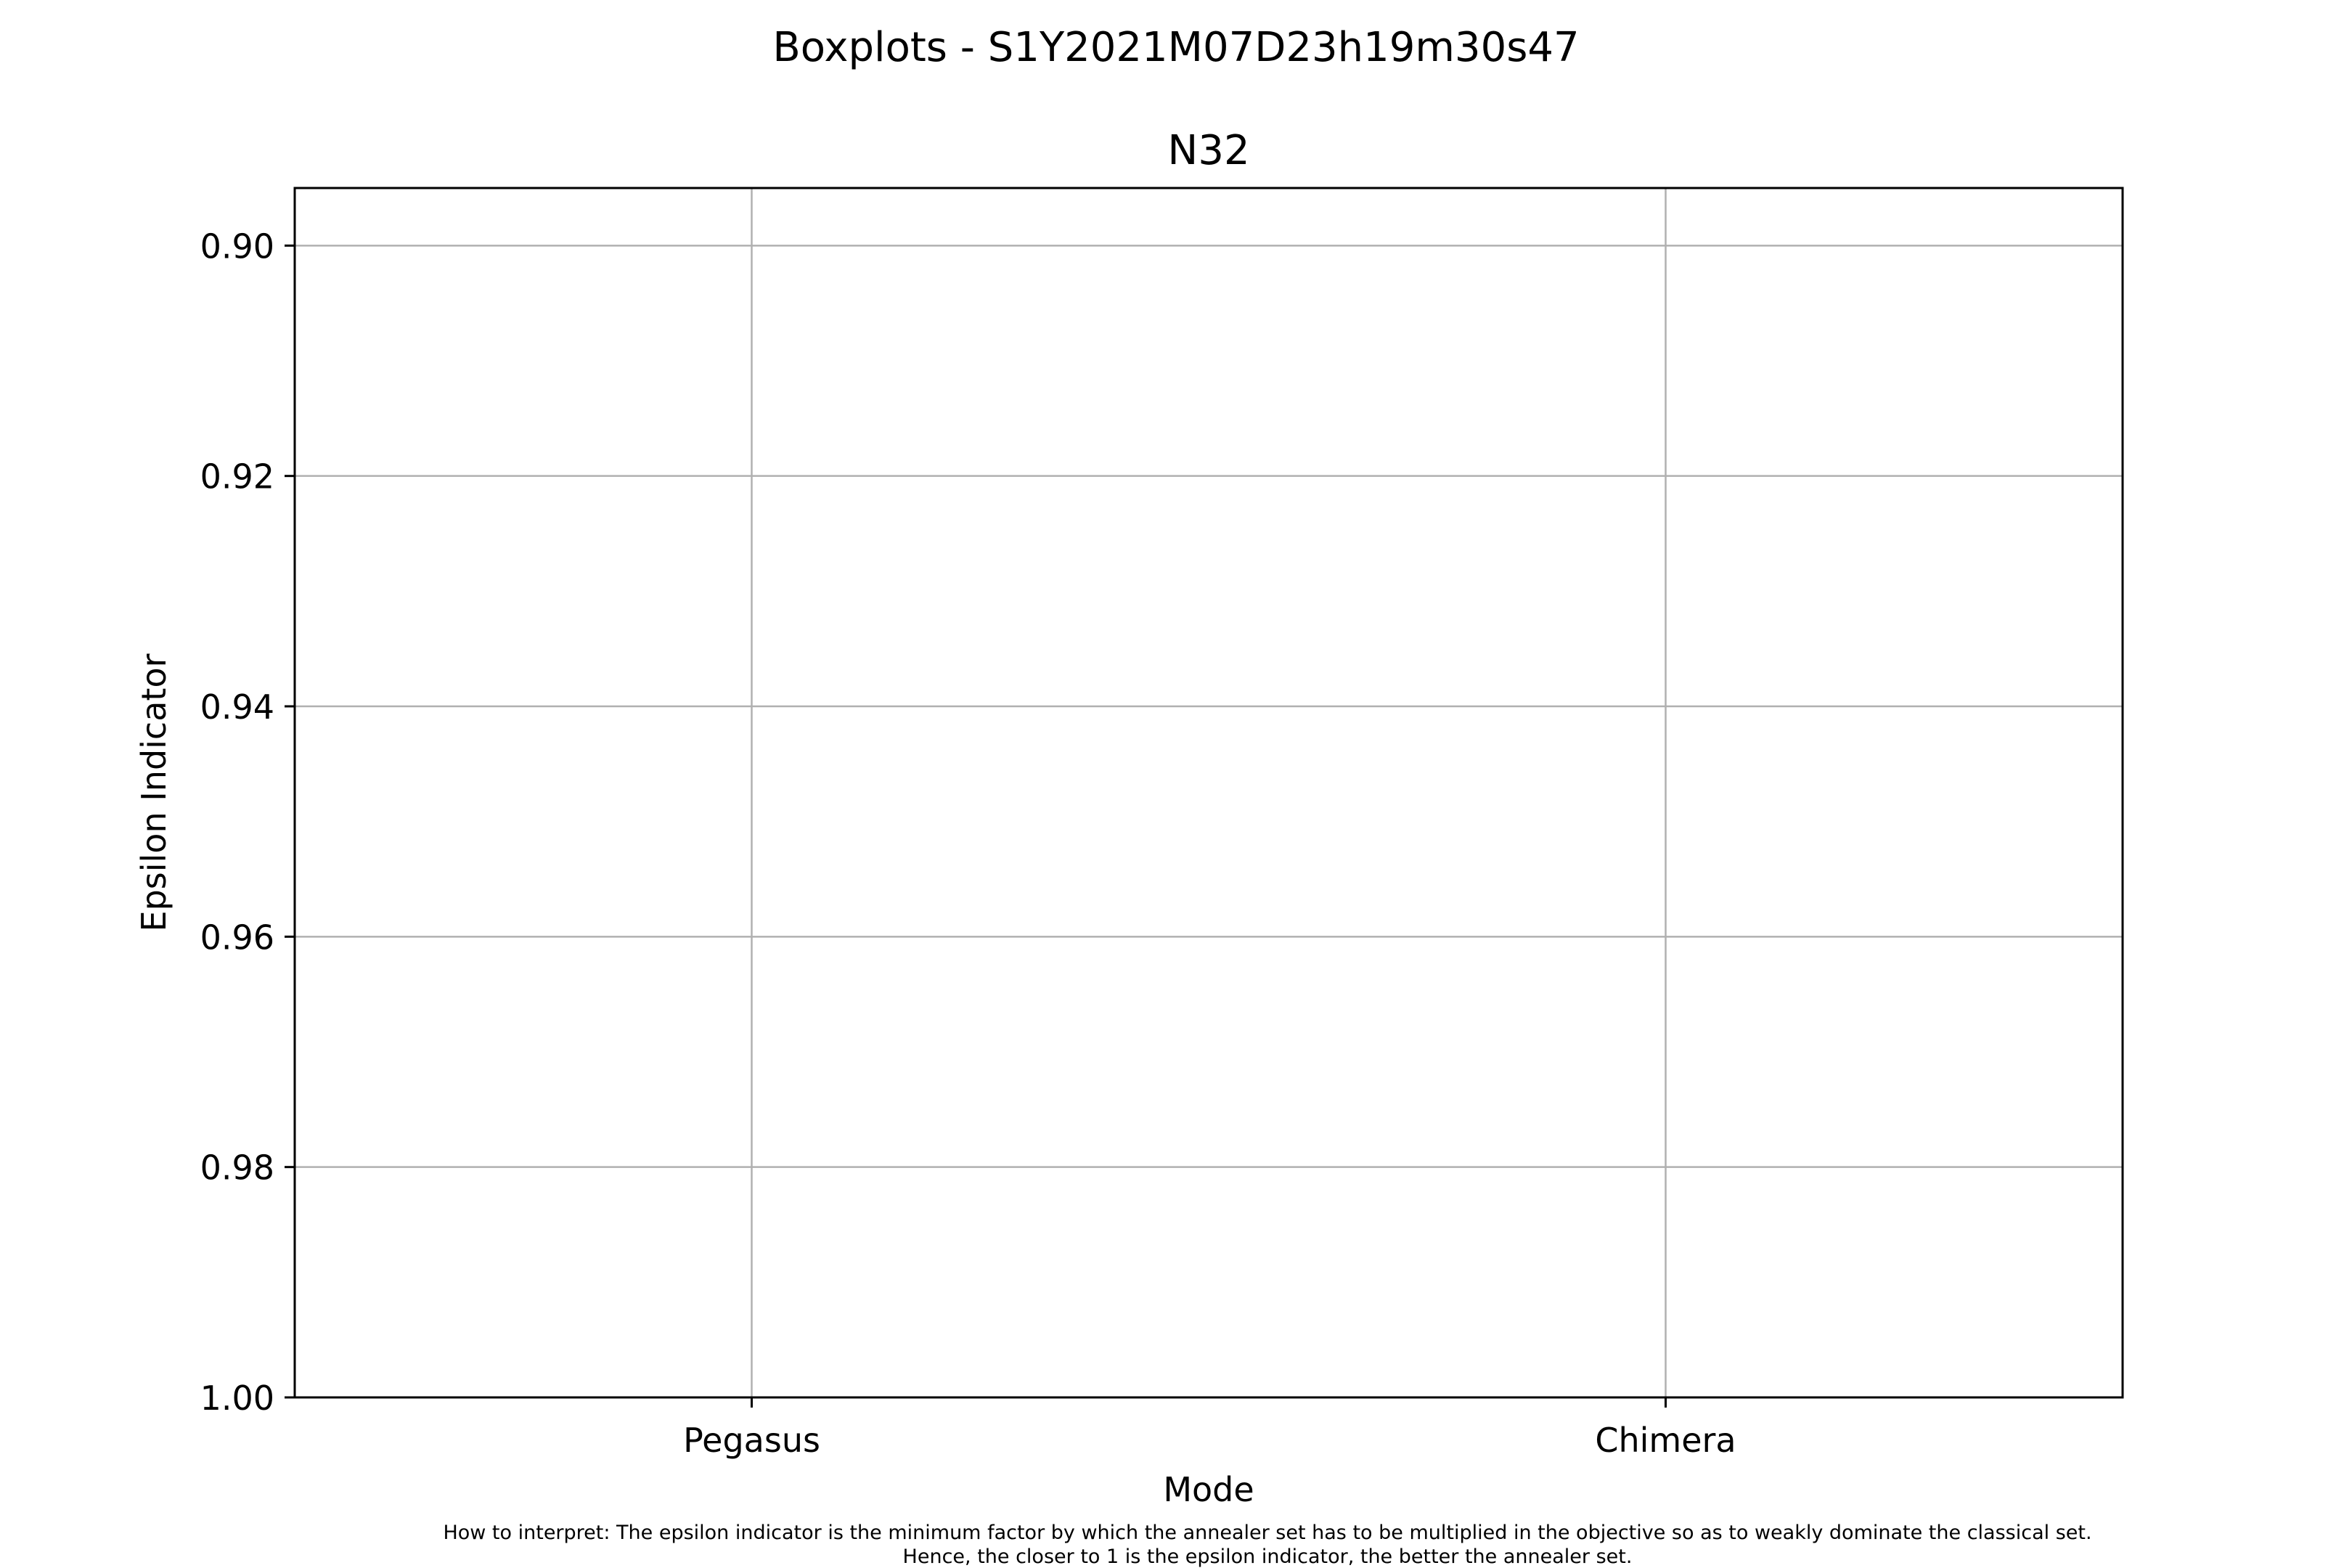  What do you see at coordinates (237, 477) in the screenshot?
I see `y-tick-label: 0.92` at bounding box center [237, 477].